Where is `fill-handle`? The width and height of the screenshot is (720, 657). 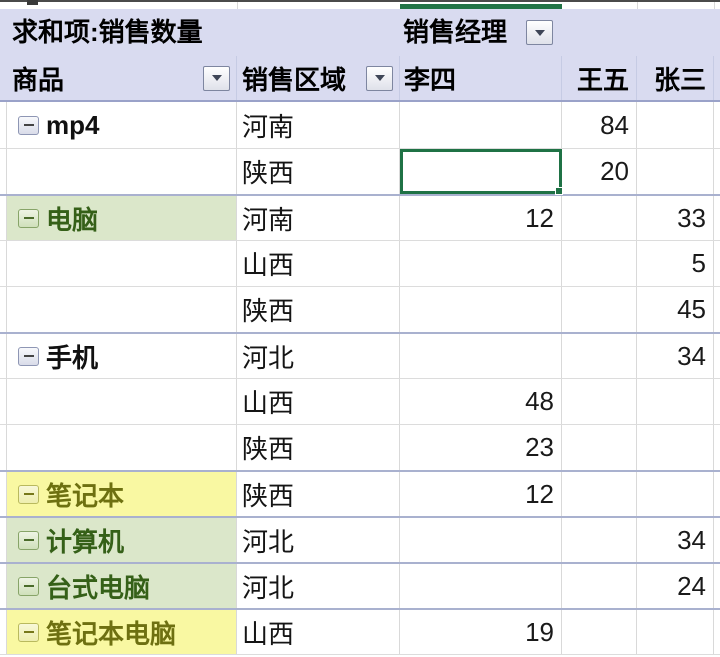
fill-handle is located at coordinates (559, 191).